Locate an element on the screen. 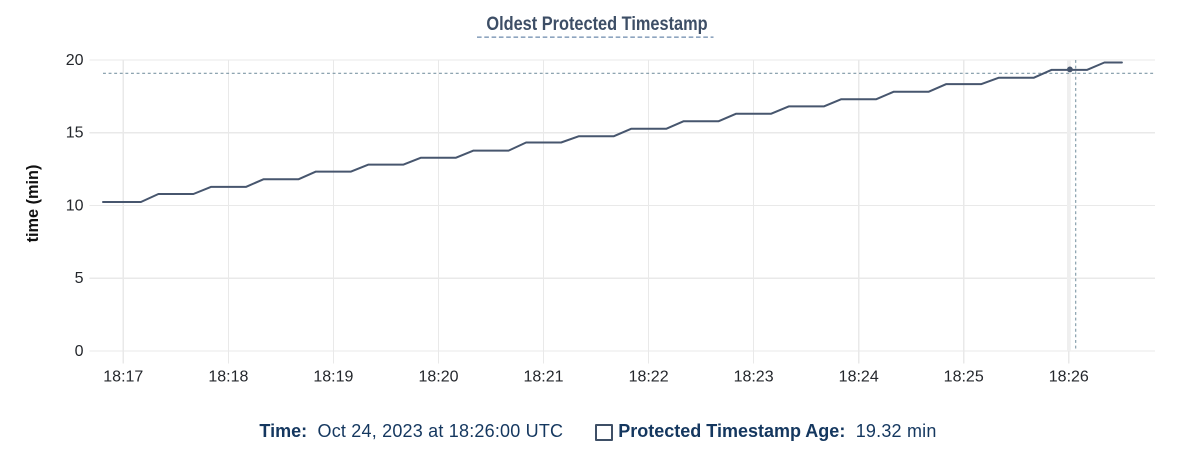  svg-text: 18:24 is located at coordinates (859, 377).